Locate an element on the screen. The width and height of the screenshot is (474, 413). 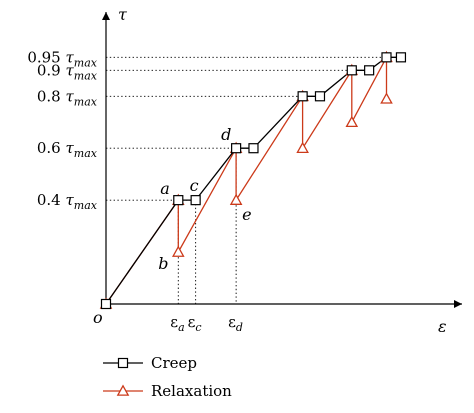
y-tick-label: 0.9 τmax is located at coordinates (67, 71).